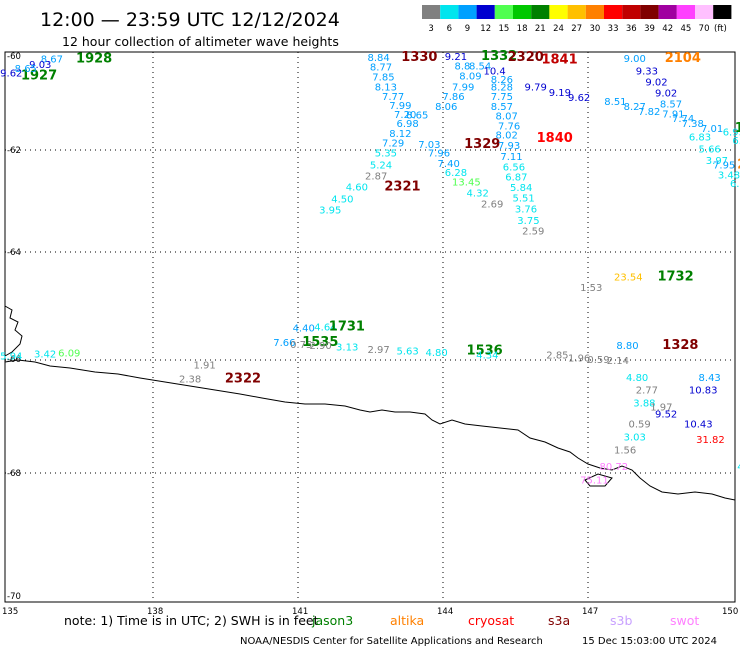 The width and height of the screenshot is (740, 650). I want to click on wave-height-value: 6.79, so click(735, 184).